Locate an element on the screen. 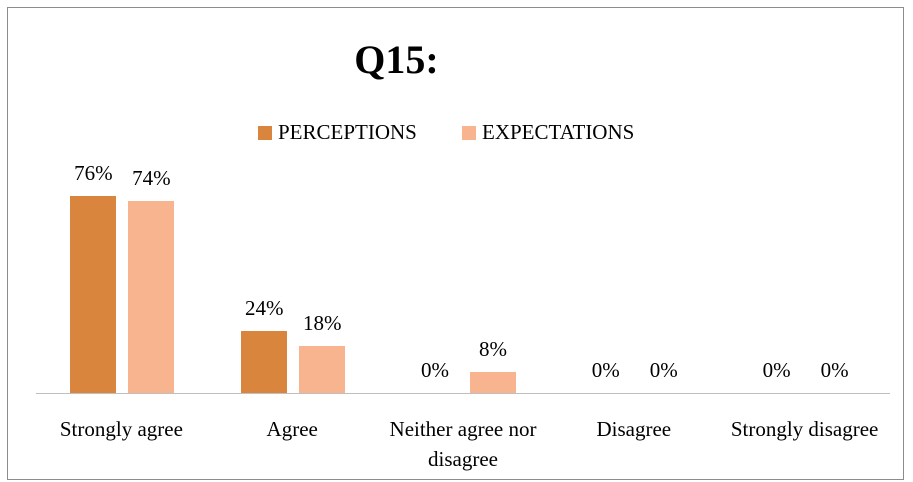  legend-label: EXPECTATIONS is located at coordinates (558, 132).